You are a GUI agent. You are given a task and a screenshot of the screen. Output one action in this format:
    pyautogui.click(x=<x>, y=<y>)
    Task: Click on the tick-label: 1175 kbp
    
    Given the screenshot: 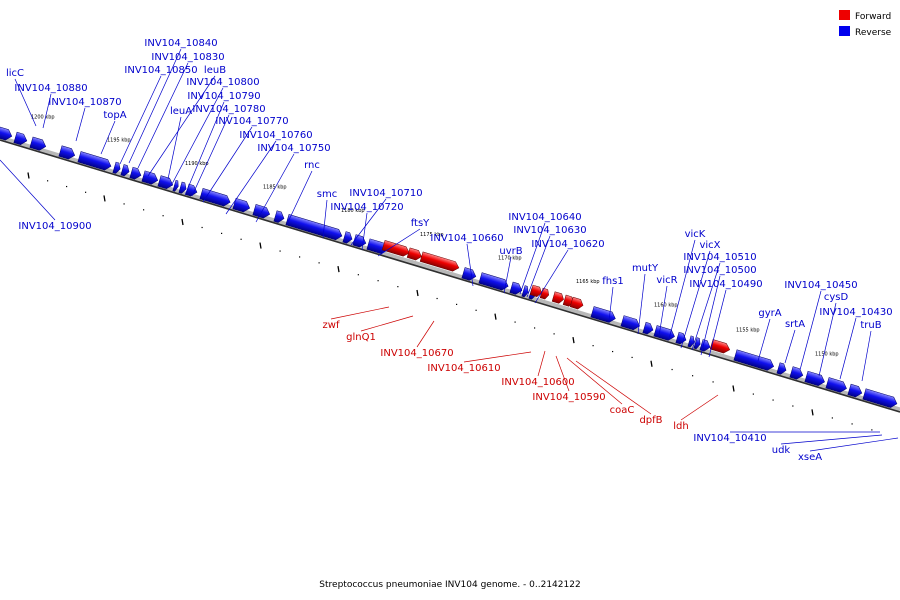 What is the action you would take?
    pyautogui.click(x=432, y=235)
    